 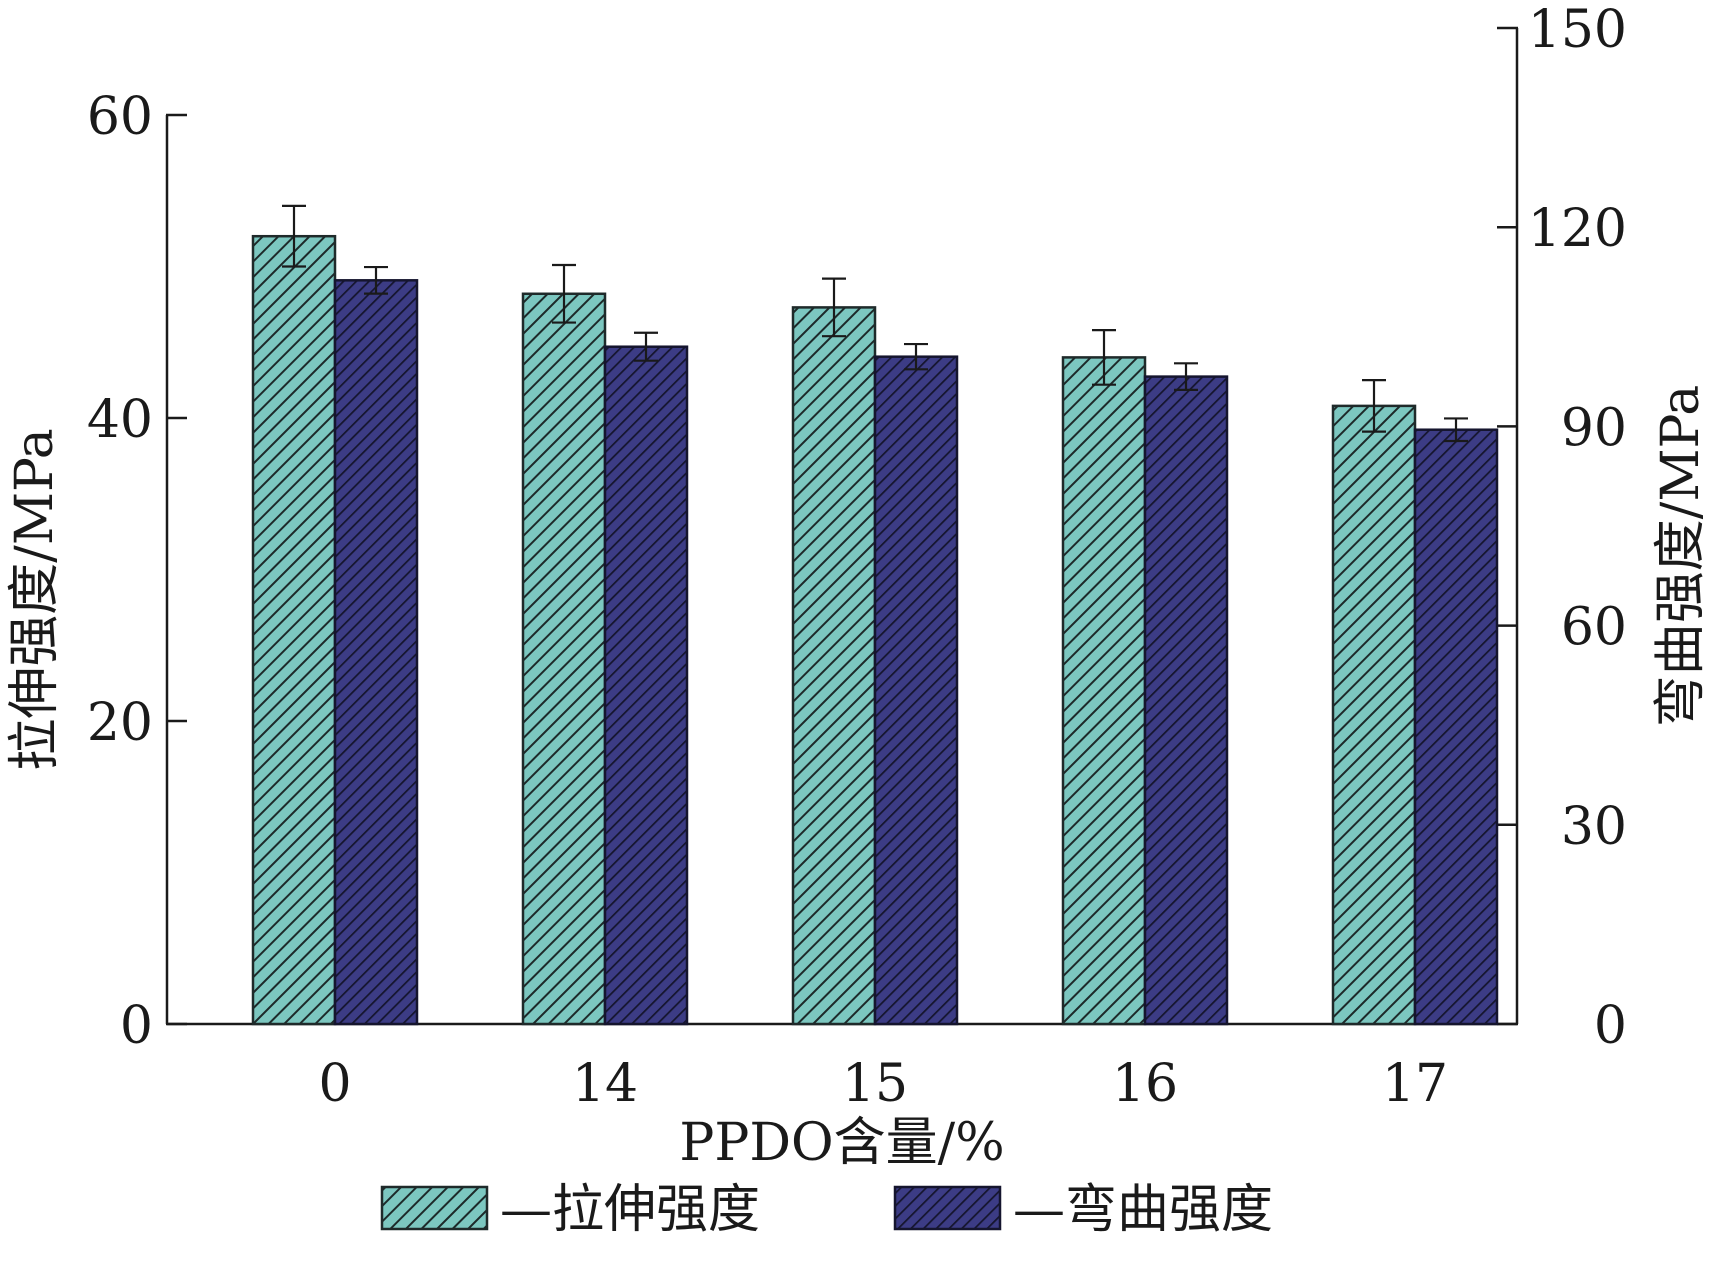 I want to click on legend-label-flexural: —弯曲强度, so click(x=1143, y=1210).